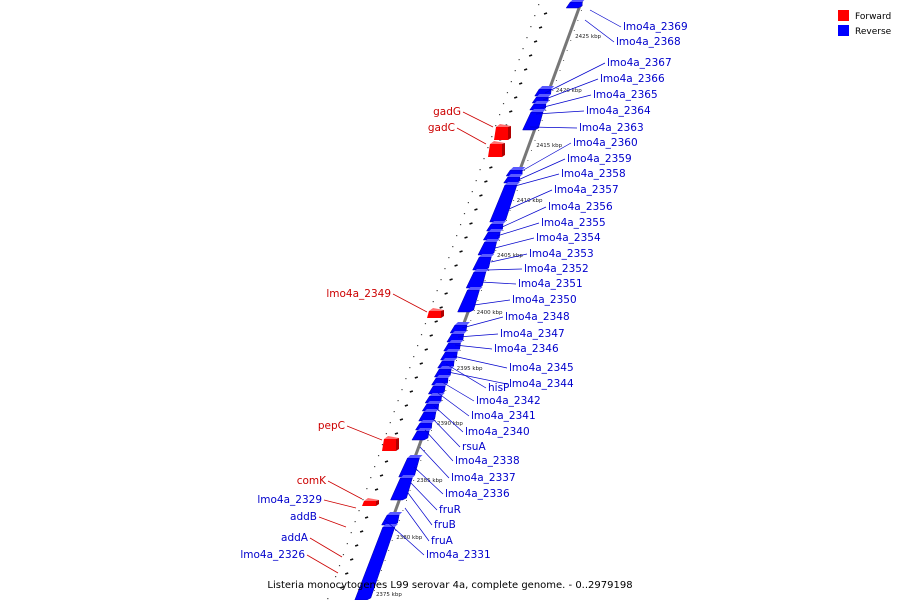 Image resolution: width=900 pixels, height=600 pixels. Describe the element at coordinates (358, 294) in the screenshot. I see `forward-gene-label: lmo4a_2349` at that location.